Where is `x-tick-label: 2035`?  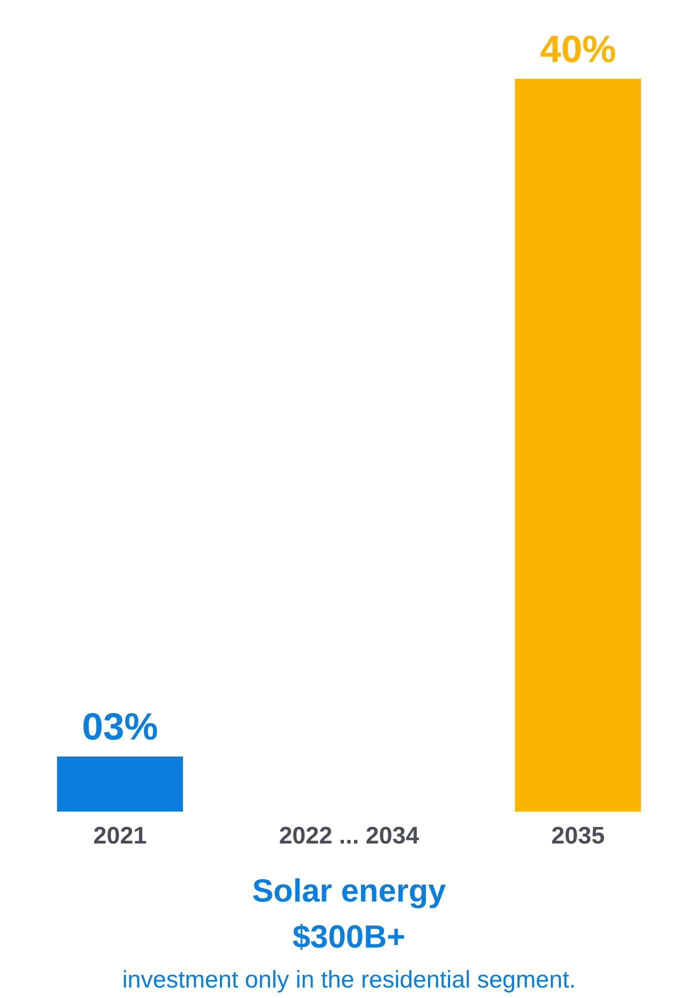 x-tick-label: 2035 is located at coordinates (578, 836).